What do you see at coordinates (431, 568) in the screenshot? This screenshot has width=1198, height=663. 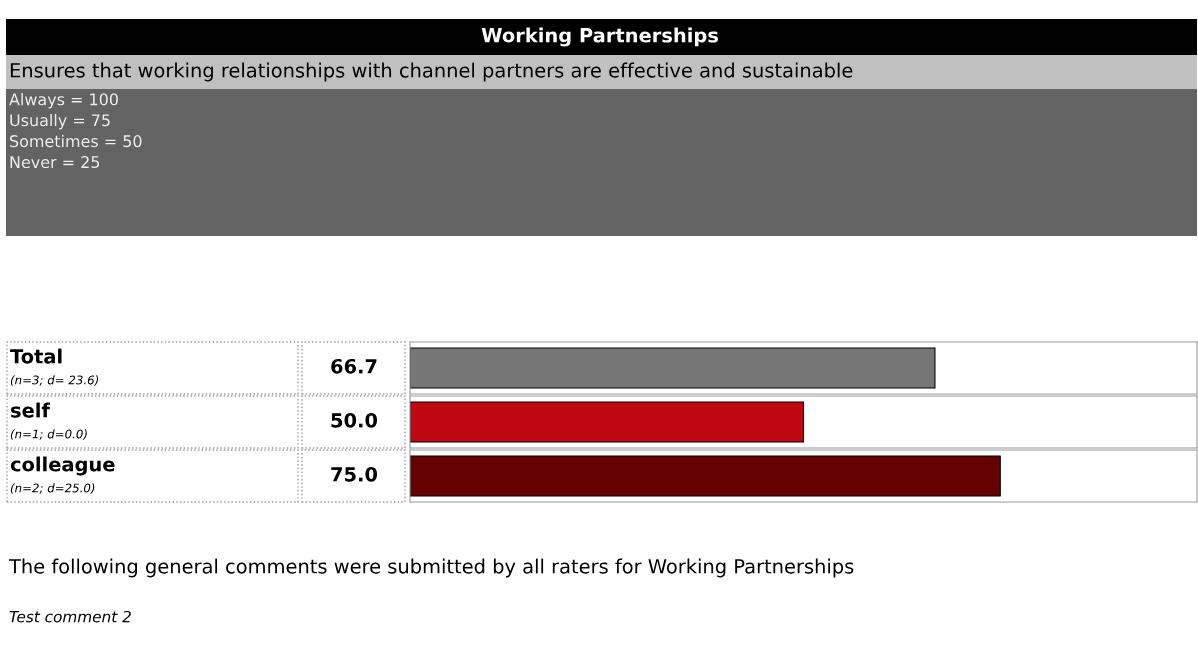 I see `text: The following general comments were submitted by all raters for Working Partnerships` at bounding box center [431, 568].